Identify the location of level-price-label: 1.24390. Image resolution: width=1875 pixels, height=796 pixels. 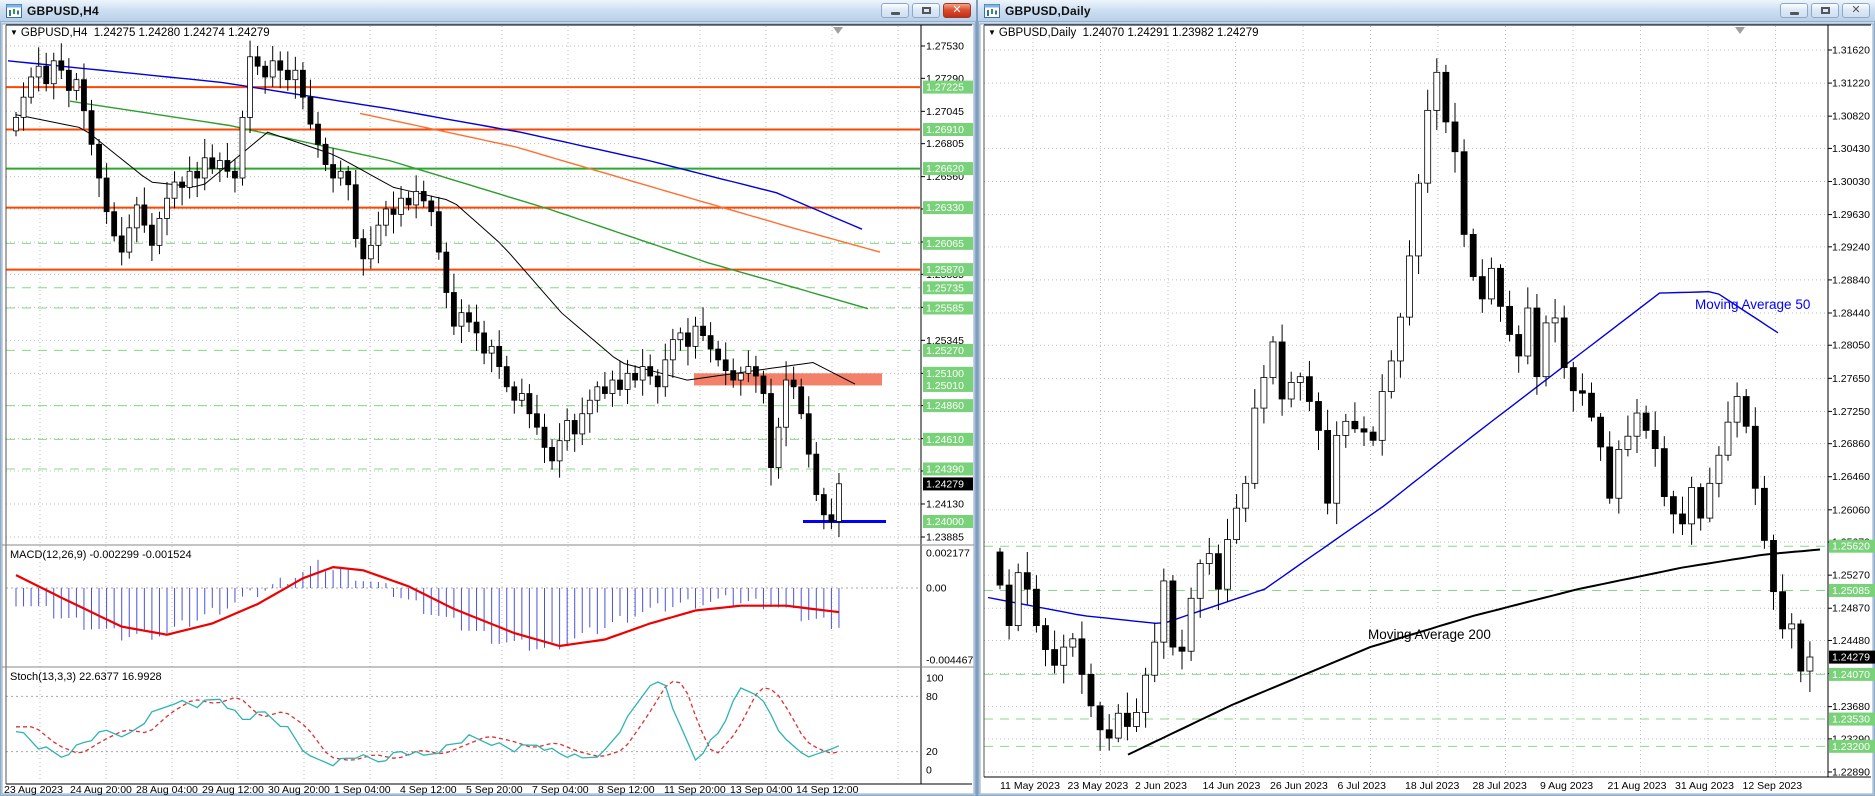
(945, 469).